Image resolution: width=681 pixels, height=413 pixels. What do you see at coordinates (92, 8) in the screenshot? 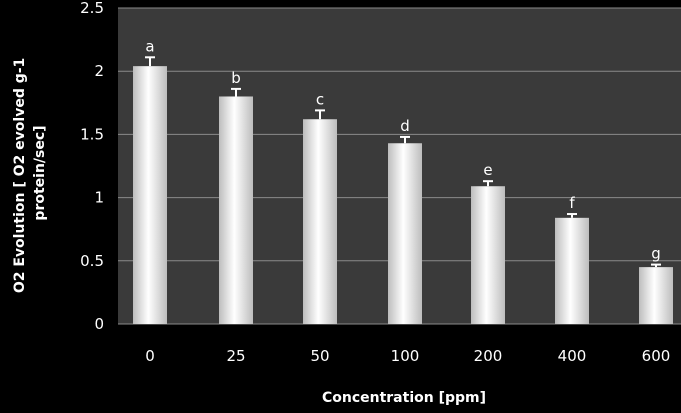
I see `y-tick-label: 2.5` at bounding box center [92, 8].